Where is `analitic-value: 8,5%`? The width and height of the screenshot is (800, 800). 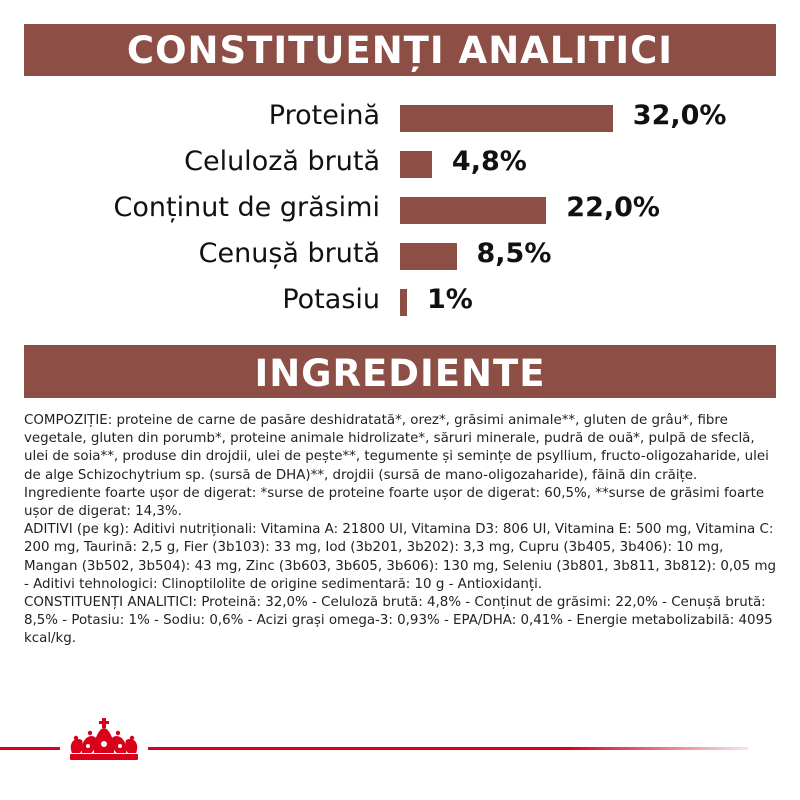
analitic-value: 8,5% is located at coordinates (514, 253).